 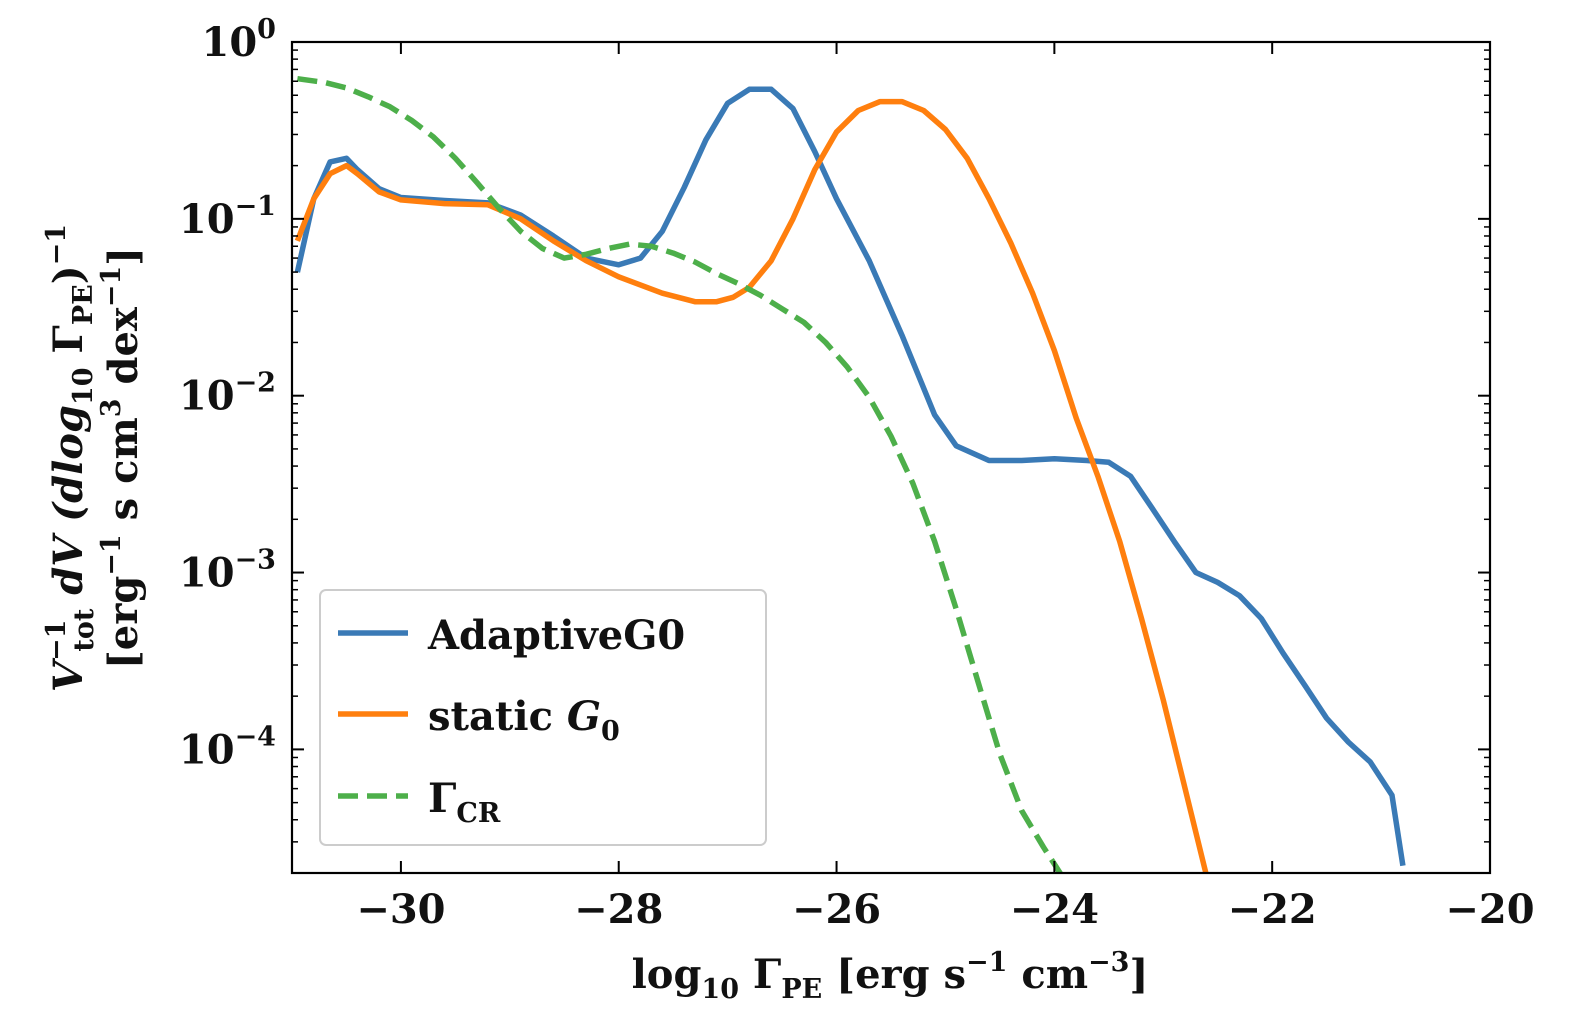 I want to click on y-tick-label: 10⁻⁴, so click(x=227, y=747).